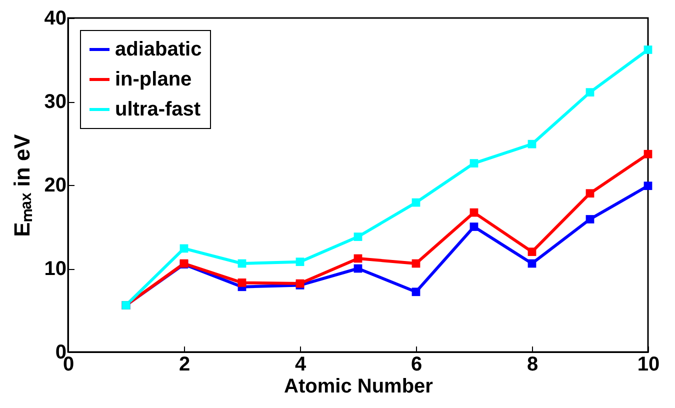 The image size is (675, 408). What do you see at coordinates (158, 109) in the screenshot?
I see `legend-label: ultra-fast` at bounding box center [158, 109].